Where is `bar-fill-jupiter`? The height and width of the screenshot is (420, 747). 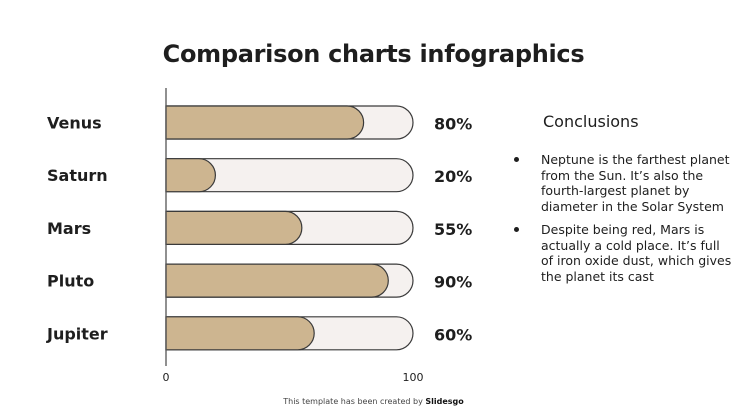 bar-fill-jupiter is located at coordinates (240, 333).